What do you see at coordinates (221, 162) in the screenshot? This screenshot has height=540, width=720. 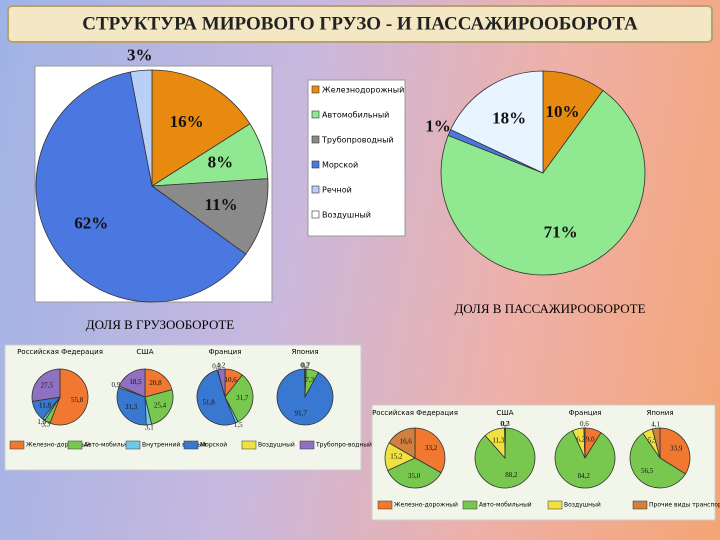 I see `data-label: 8%` at bounding box center [221, 162].